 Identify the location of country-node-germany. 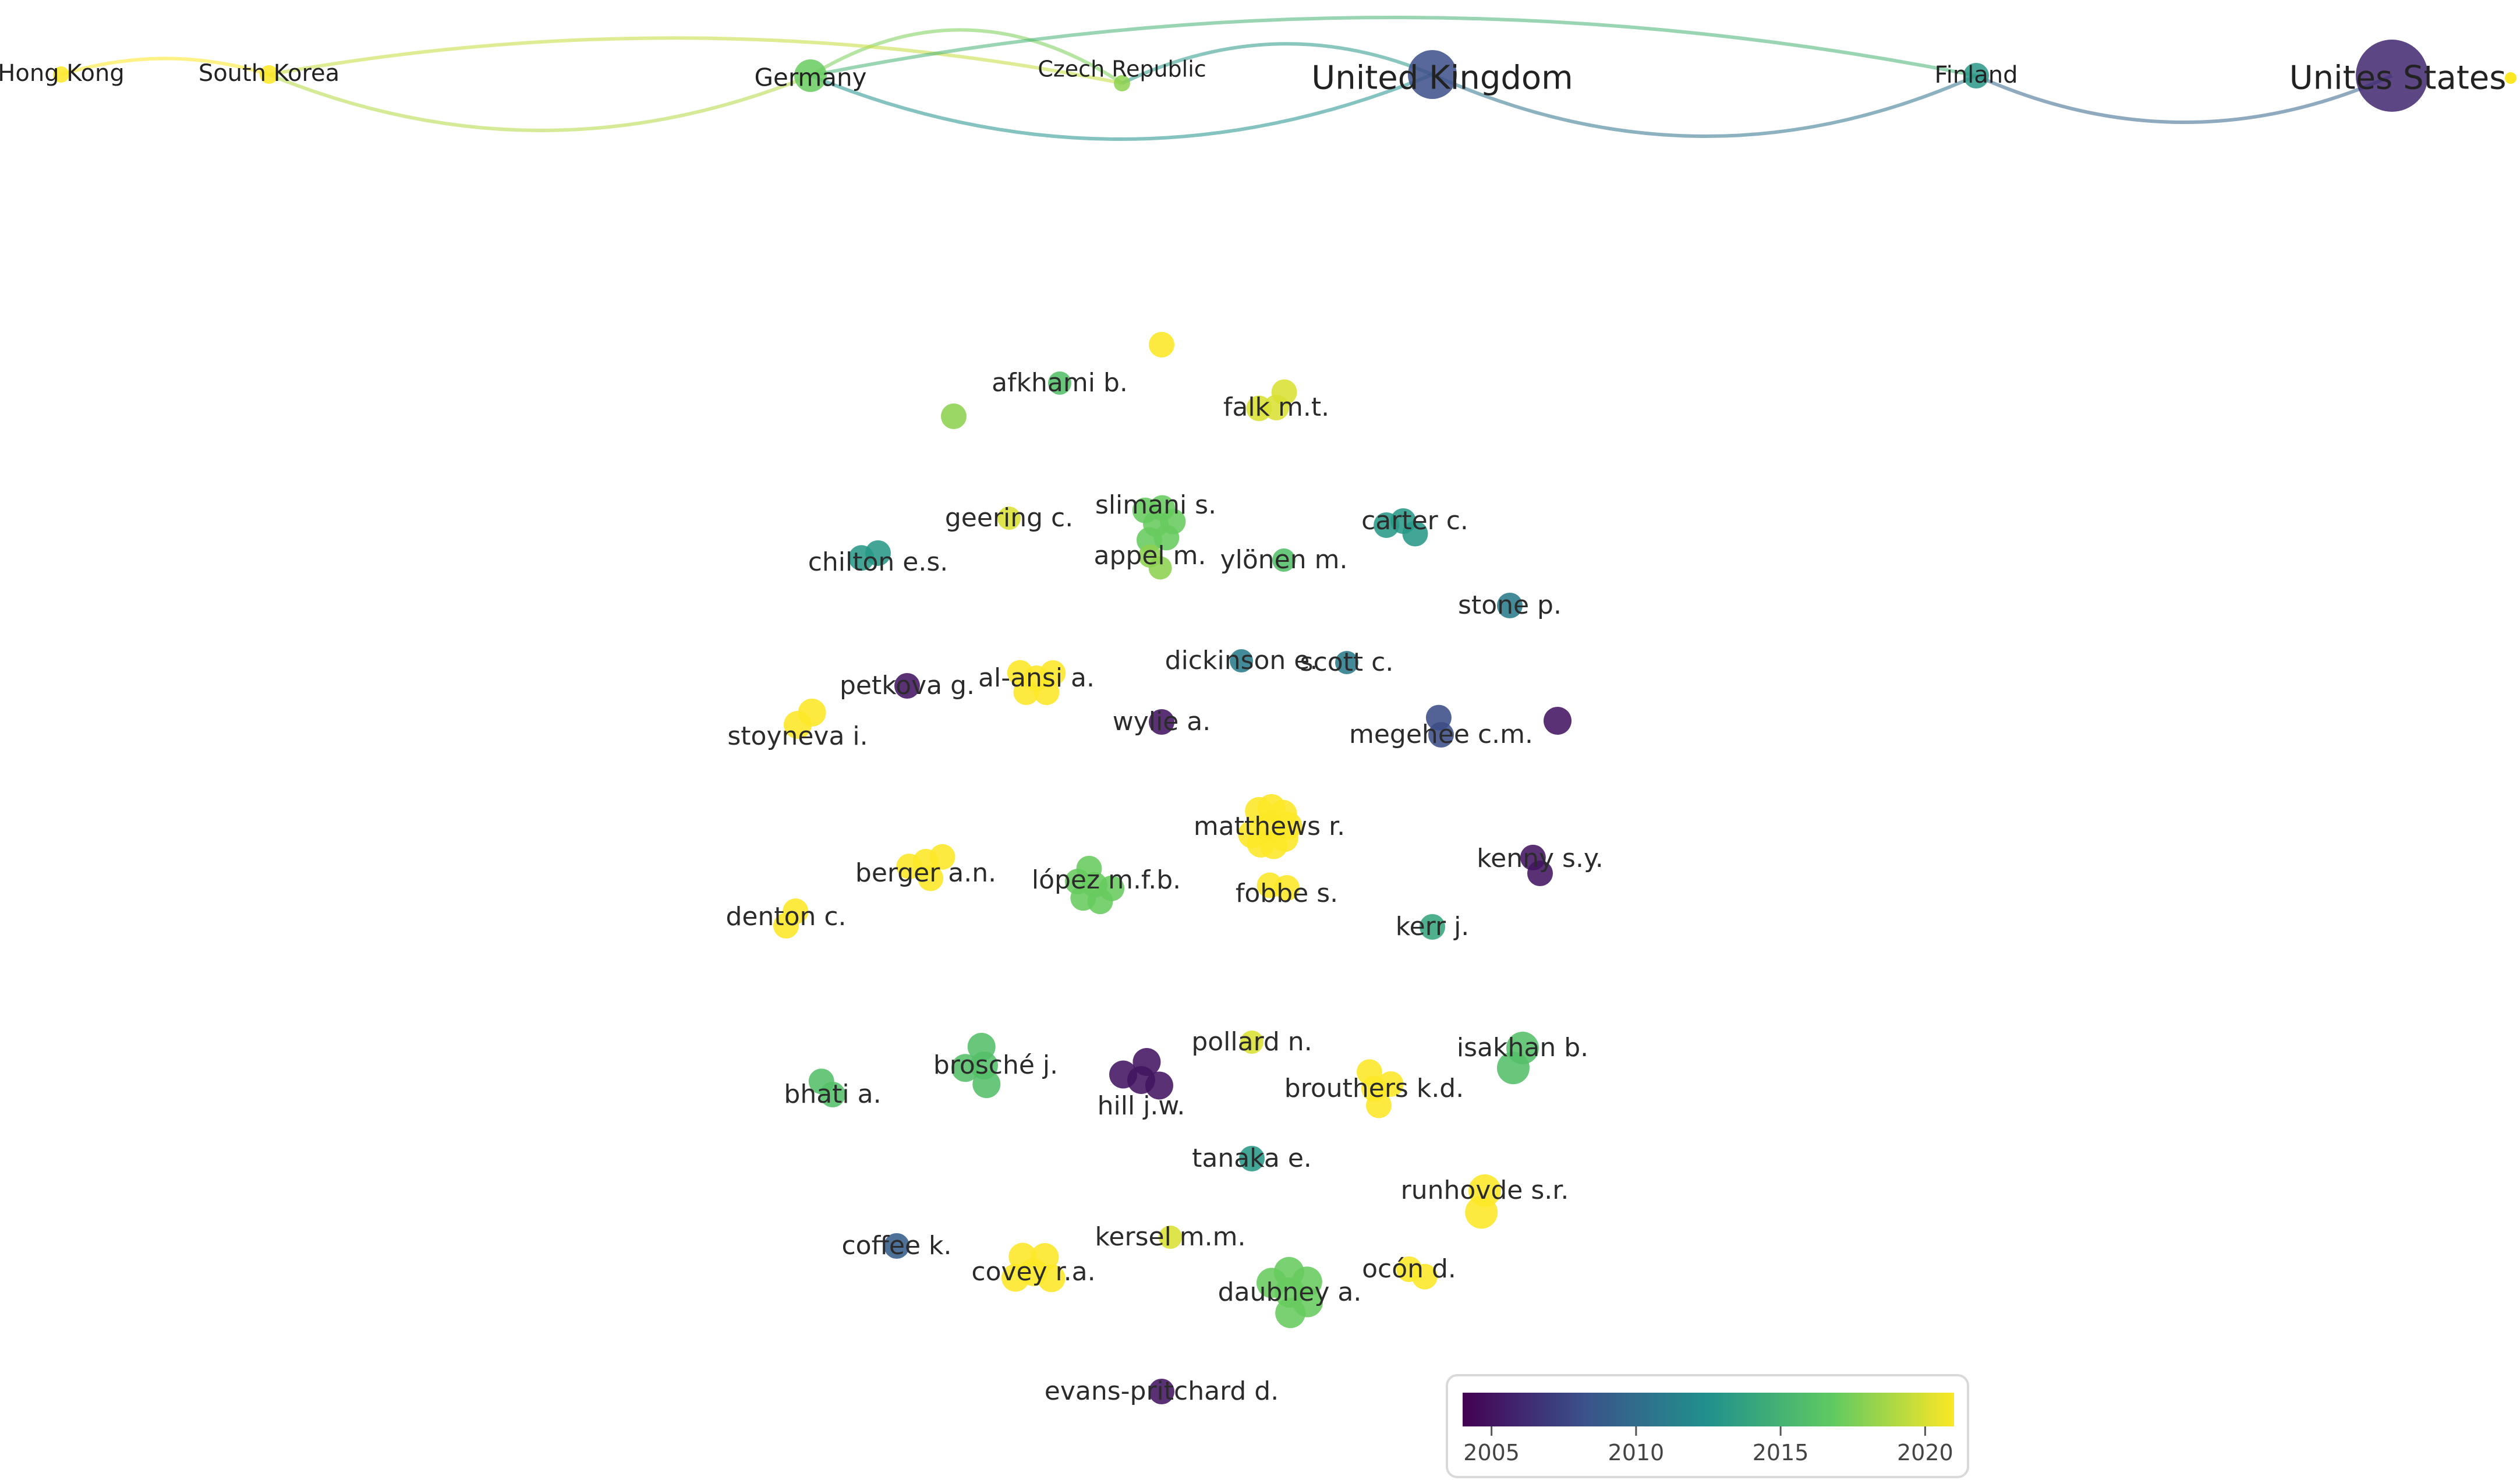
(810, 76).